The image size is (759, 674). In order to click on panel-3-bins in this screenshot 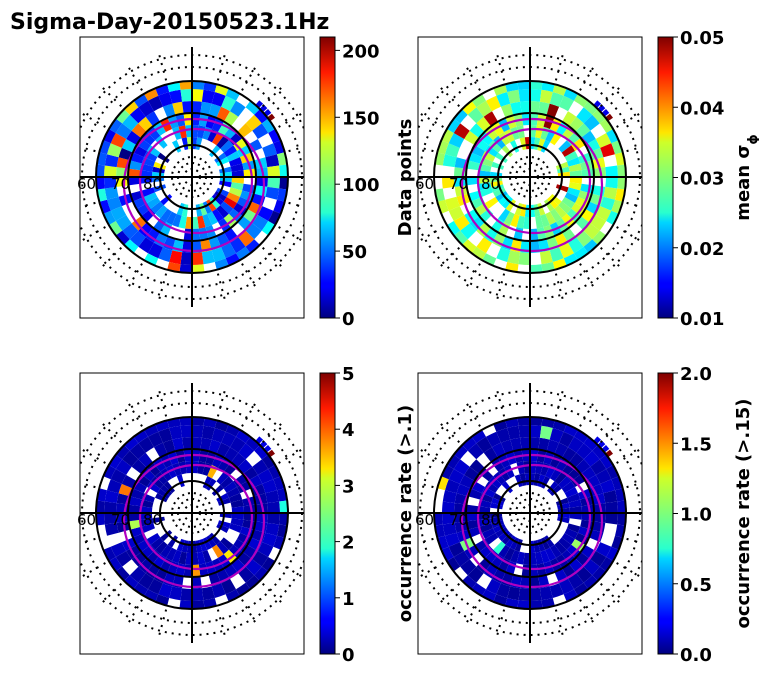, I will do `click(192, 513)`.